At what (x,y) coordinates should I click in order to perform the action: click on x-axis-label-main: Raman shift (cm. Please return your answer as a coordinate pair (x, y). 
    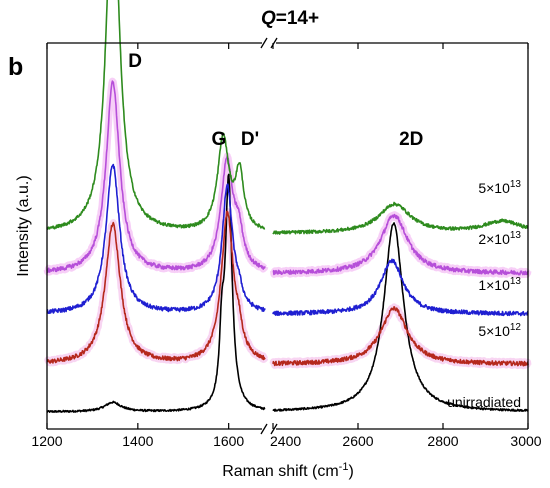
    Looking at the image, I should click on (280, 471).